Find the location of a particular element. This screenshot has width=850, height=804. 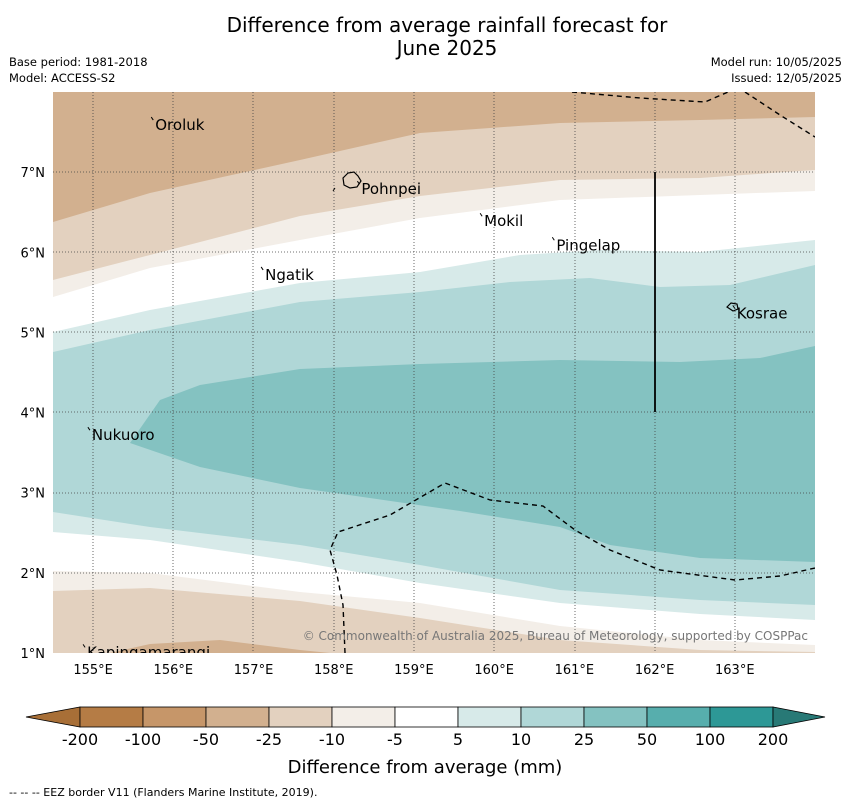

colorbar-tick-label: -5 is located at coordinates (395, 739).